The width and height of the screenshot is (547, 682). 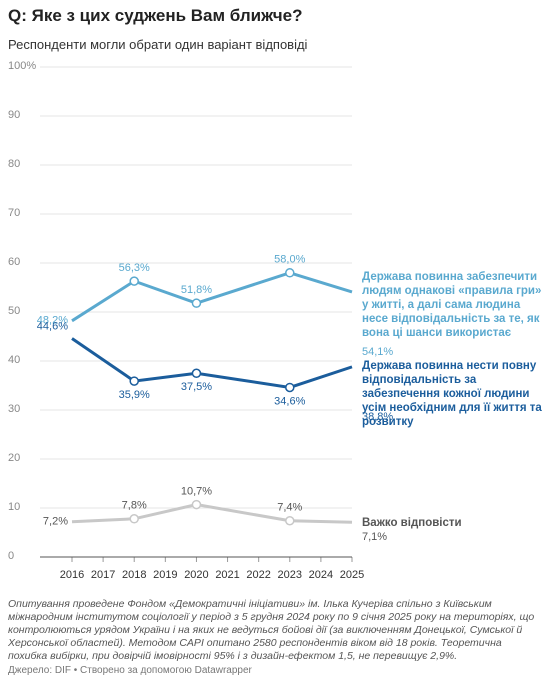 I want to click on y-tick-label: 40, so click(x=14, y=360).